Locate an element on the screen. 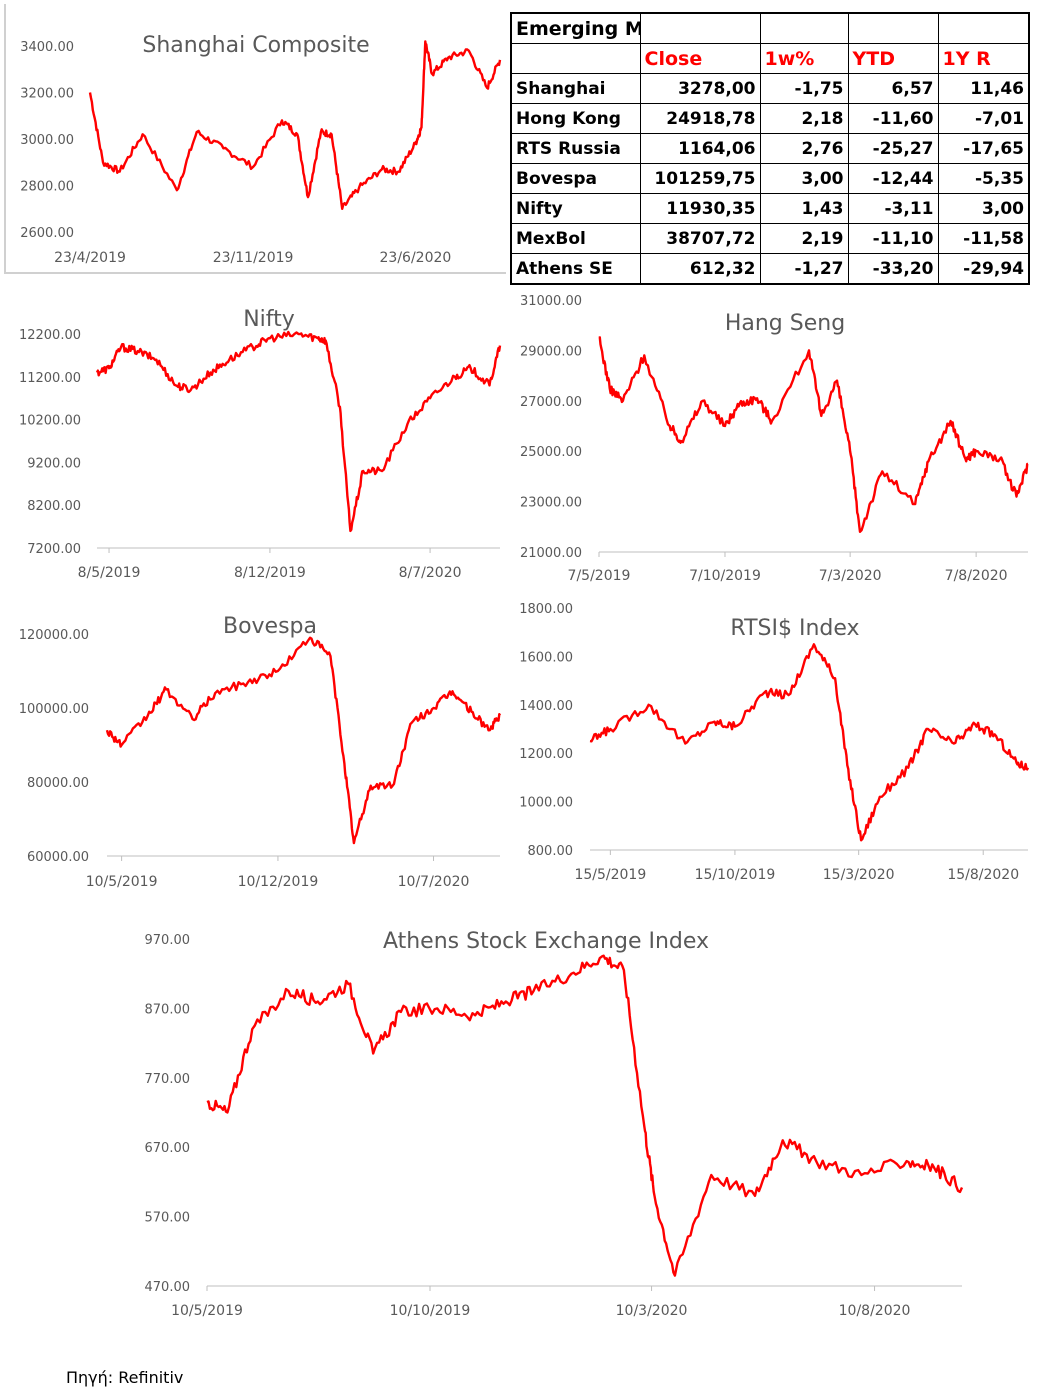 This screenshot has width=1043, height=1396. y-tick-label: 100000.00 is located at coordinates (54, 709).